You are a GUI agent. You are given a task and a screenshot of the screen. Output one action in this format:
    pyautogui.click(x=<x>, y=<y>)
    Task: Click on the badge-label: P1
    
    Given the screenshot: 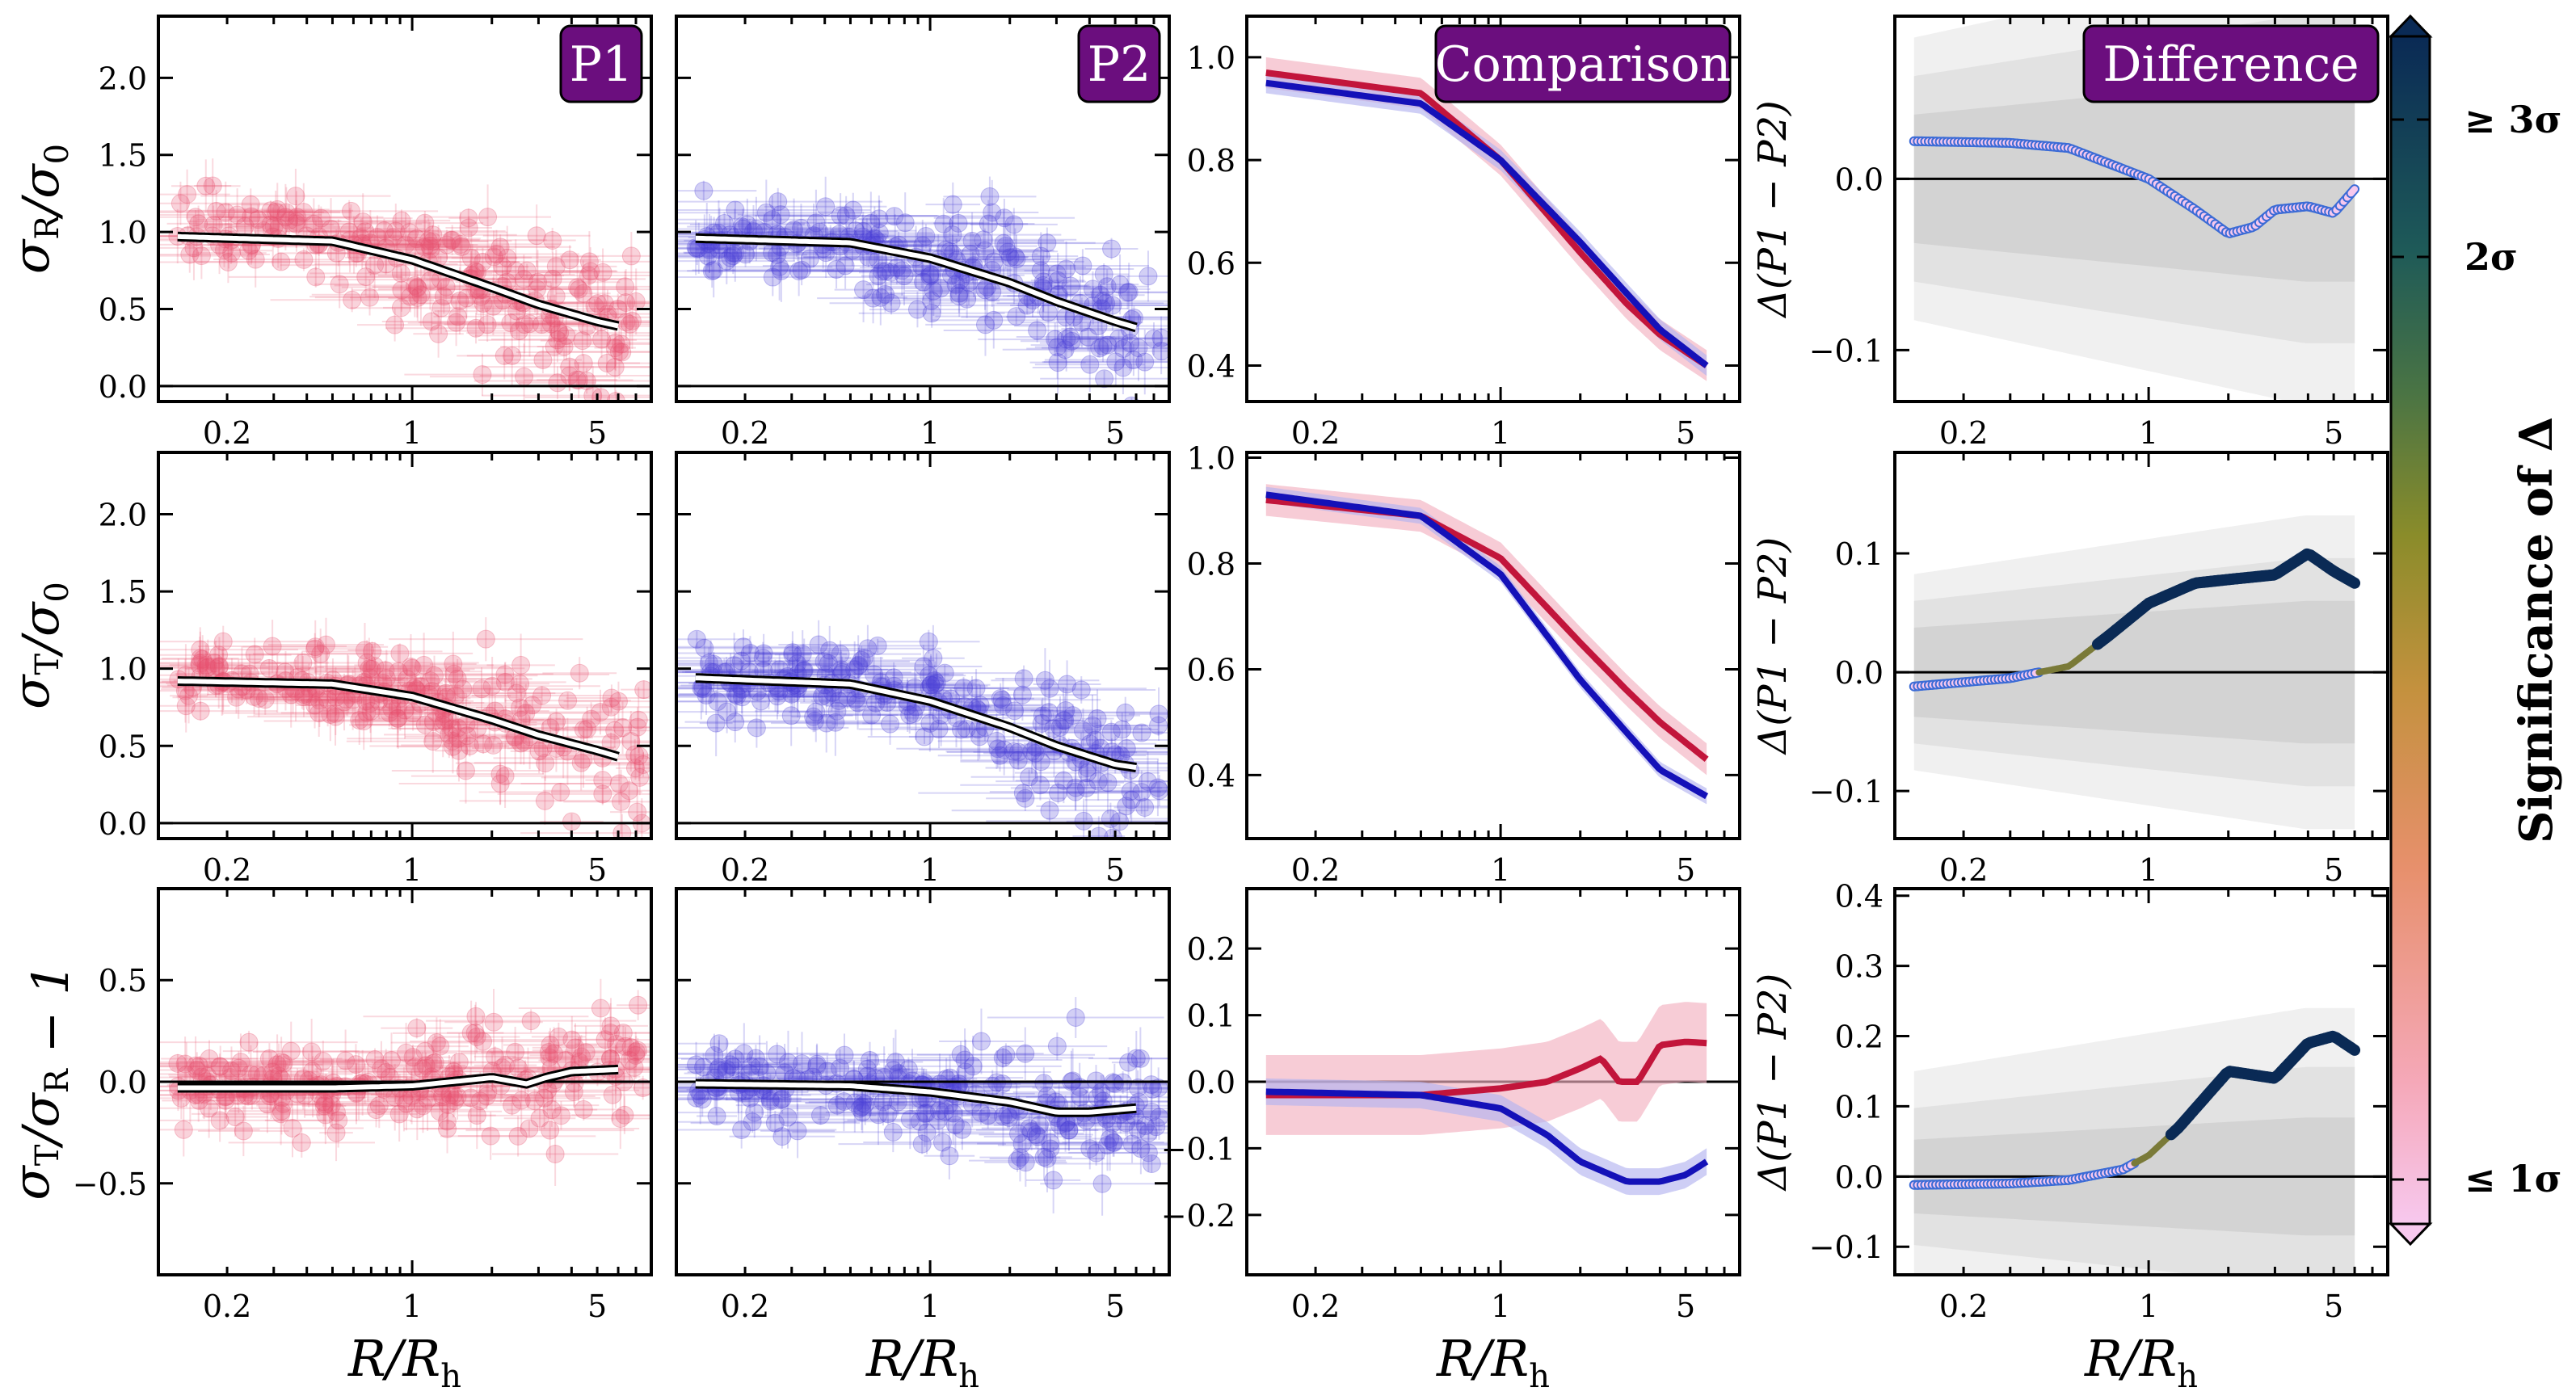 What is the action you would take?
    pyautogui.click(x=601, y=64)
    